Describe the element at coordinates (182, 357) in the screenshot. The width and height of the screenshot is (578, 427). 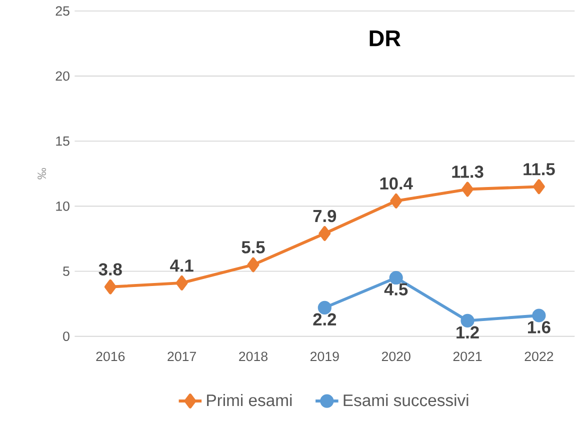
I see `x-tick-label: 2017` at that location.